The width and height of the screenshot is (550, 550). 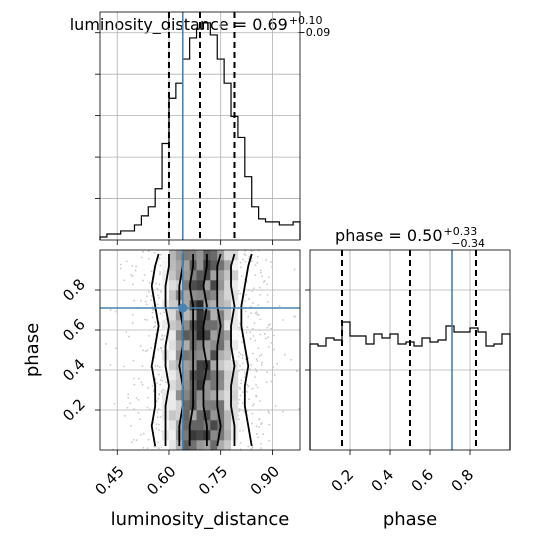 What do you see at coordinates (74, 290) in the screenshot?
I see `joint-ytick-label-3: 0.8` at bounding box center [74, 290].